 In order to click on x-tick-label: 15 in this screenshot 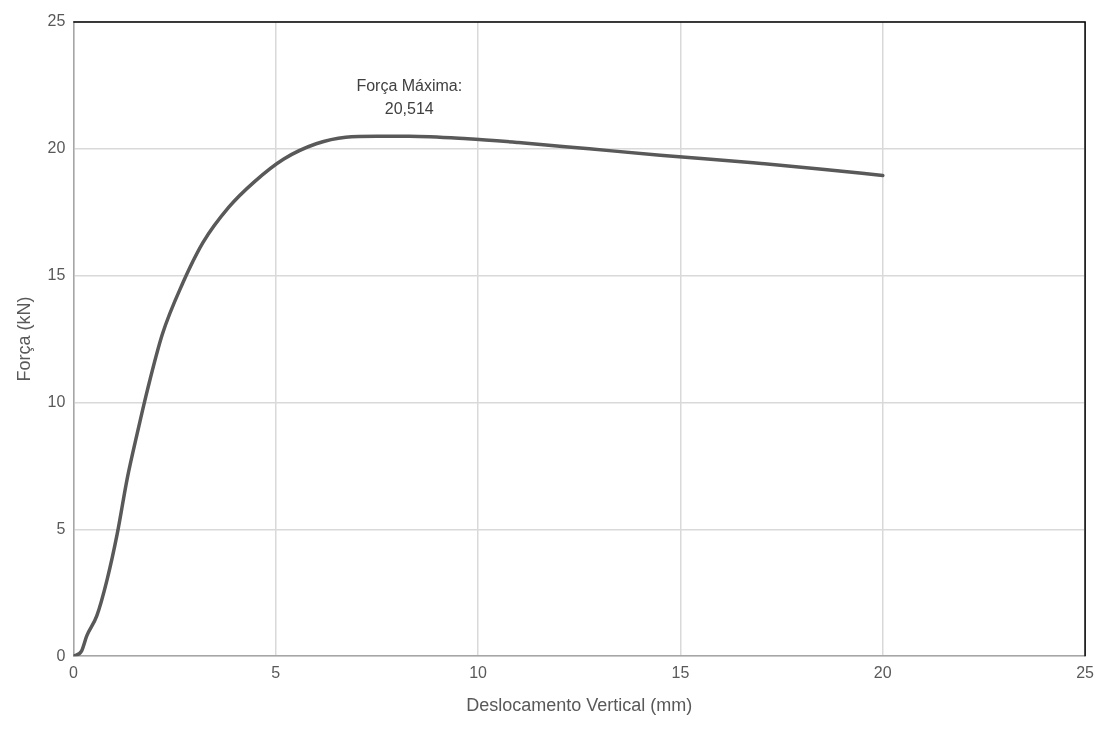, I will do `click(680, 673)`.